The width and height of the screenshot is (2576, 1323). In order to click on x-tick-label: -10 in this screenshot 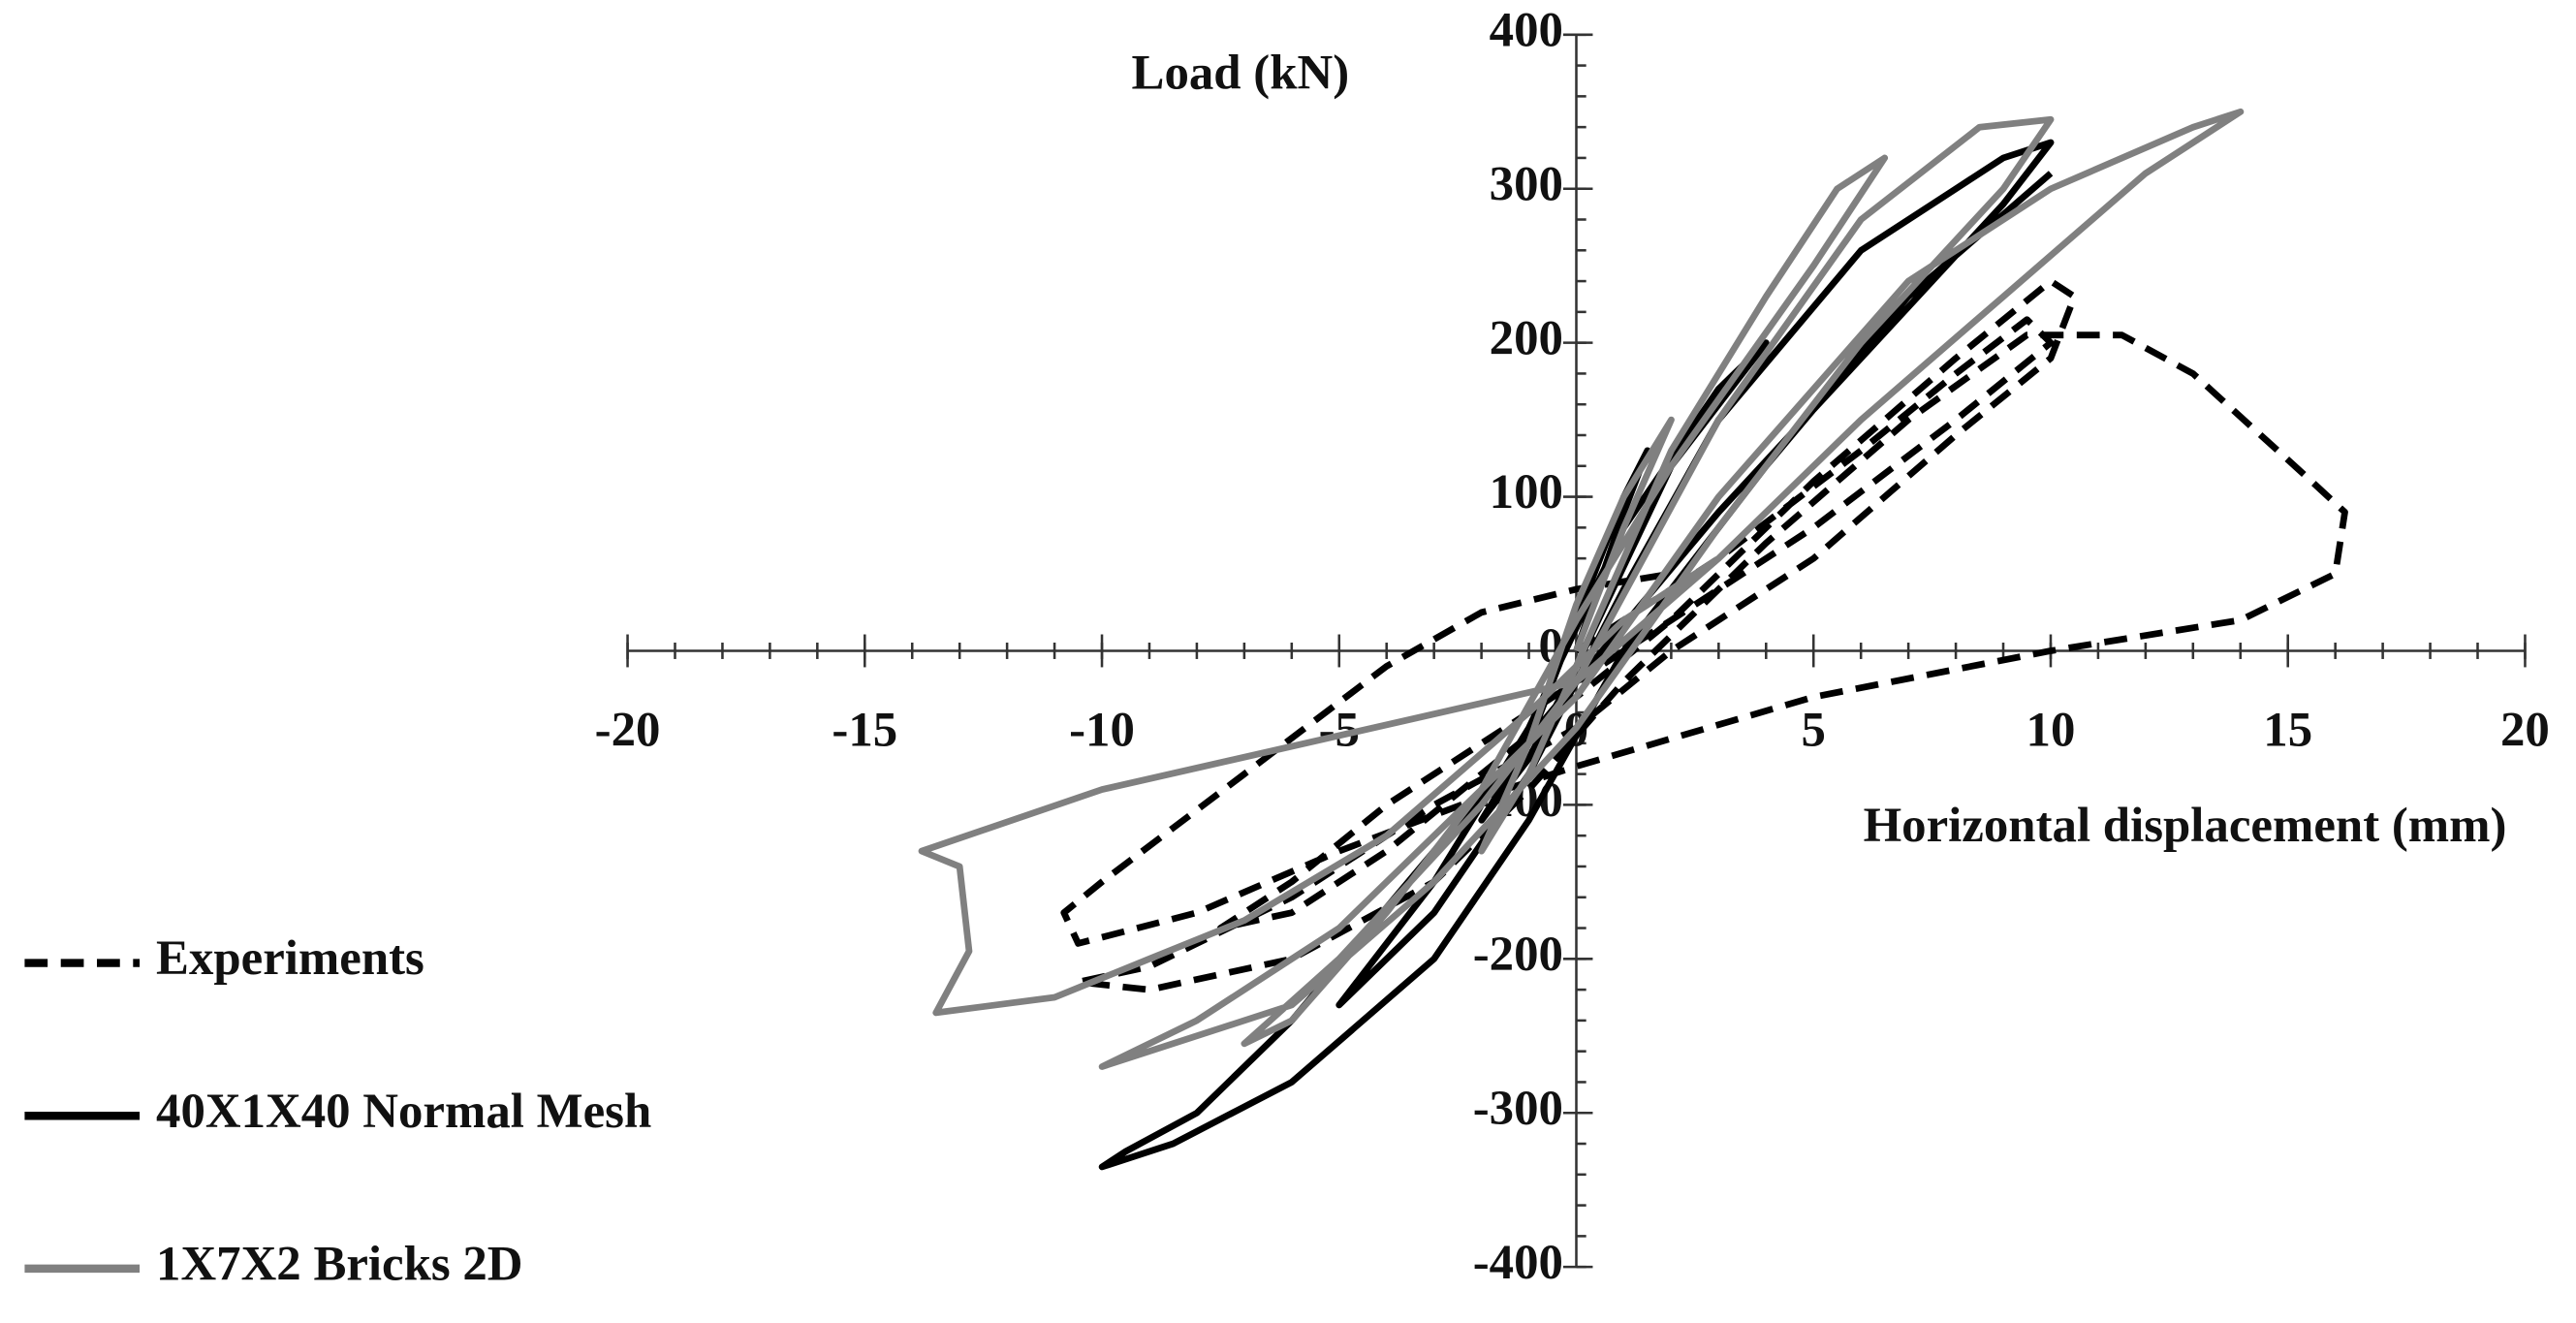, I will do `click(1102, 730)`.